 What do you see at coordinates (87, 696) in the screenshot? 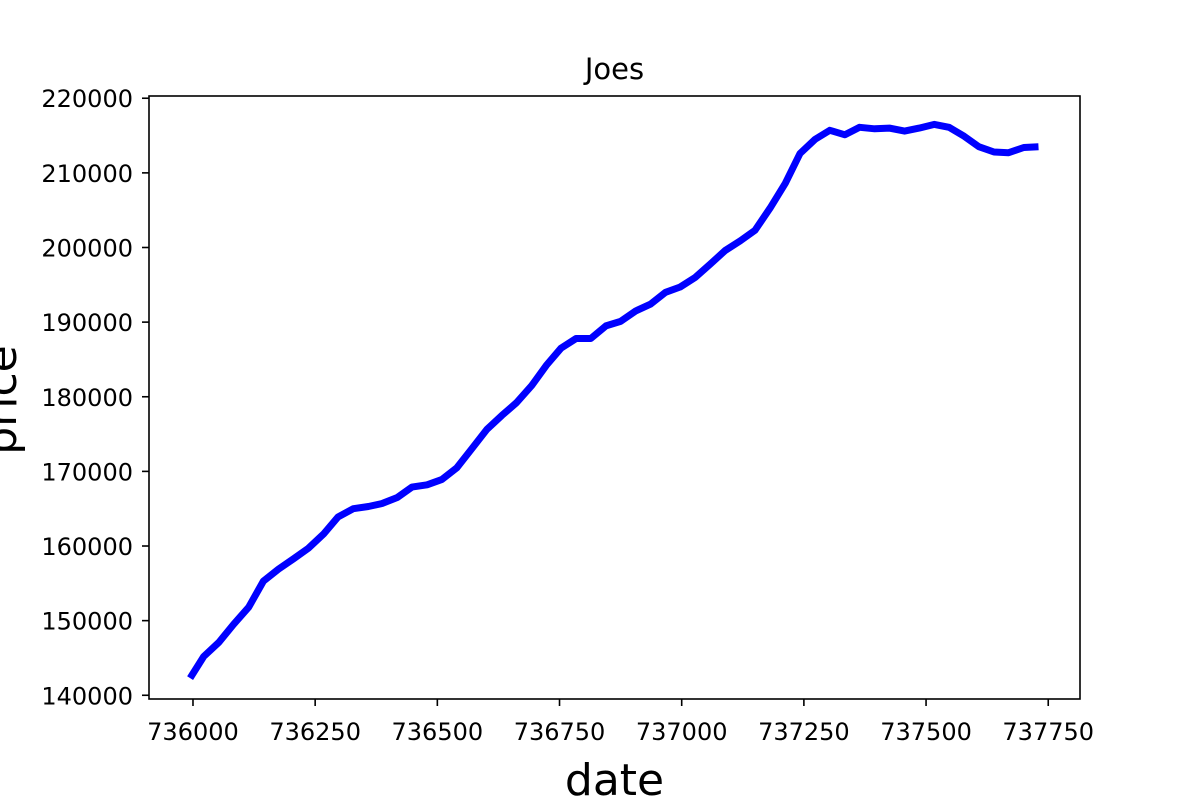
I see `y-tick-label: 140000` at bounding box center [87, 696].